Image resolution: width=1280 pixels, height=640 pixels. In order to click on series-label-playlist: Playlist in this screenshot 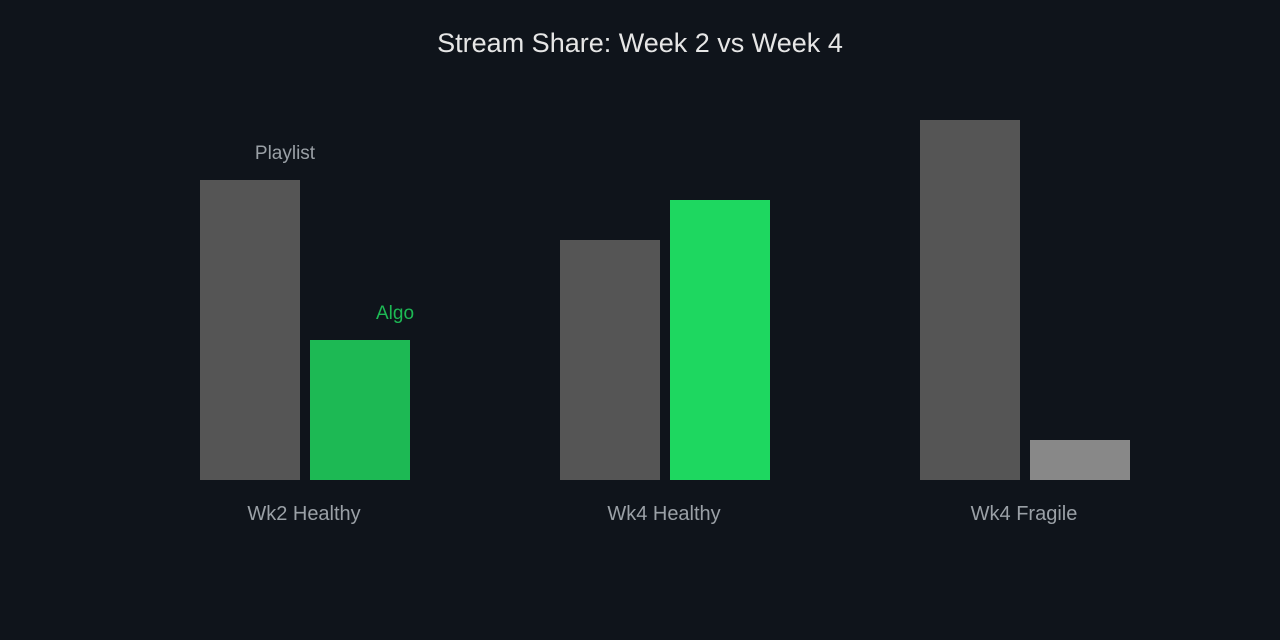, I will do `click(285, 153)`.